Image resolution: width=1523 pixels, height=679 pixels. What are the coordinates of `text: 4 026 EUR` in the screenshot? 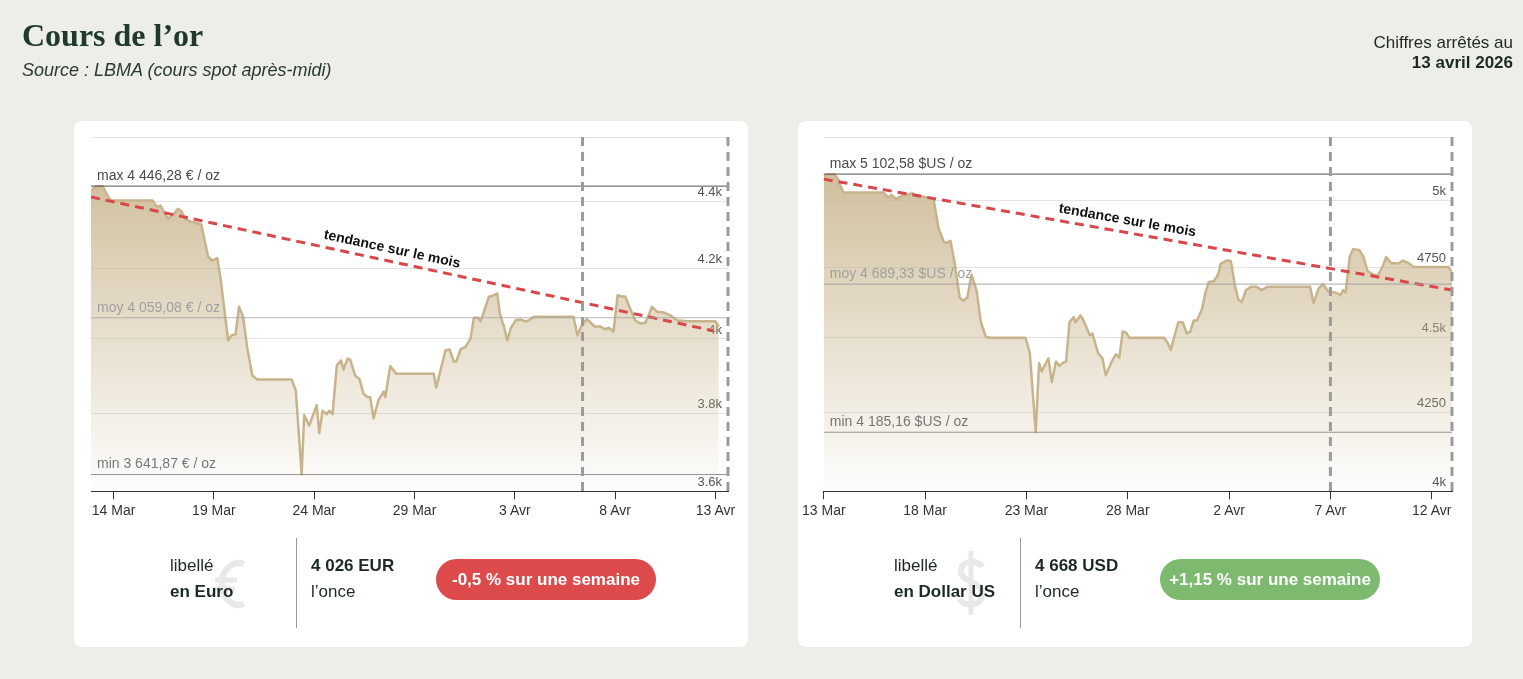 It's located at (353, 566).